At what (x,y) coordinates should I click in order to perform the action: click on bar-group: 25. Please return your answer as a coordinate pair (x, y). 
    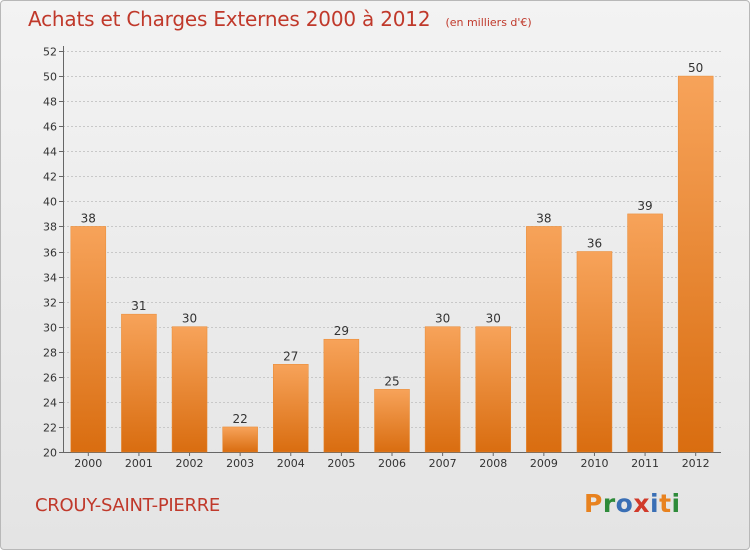
    Looking at the image, I should click on (392, 413).